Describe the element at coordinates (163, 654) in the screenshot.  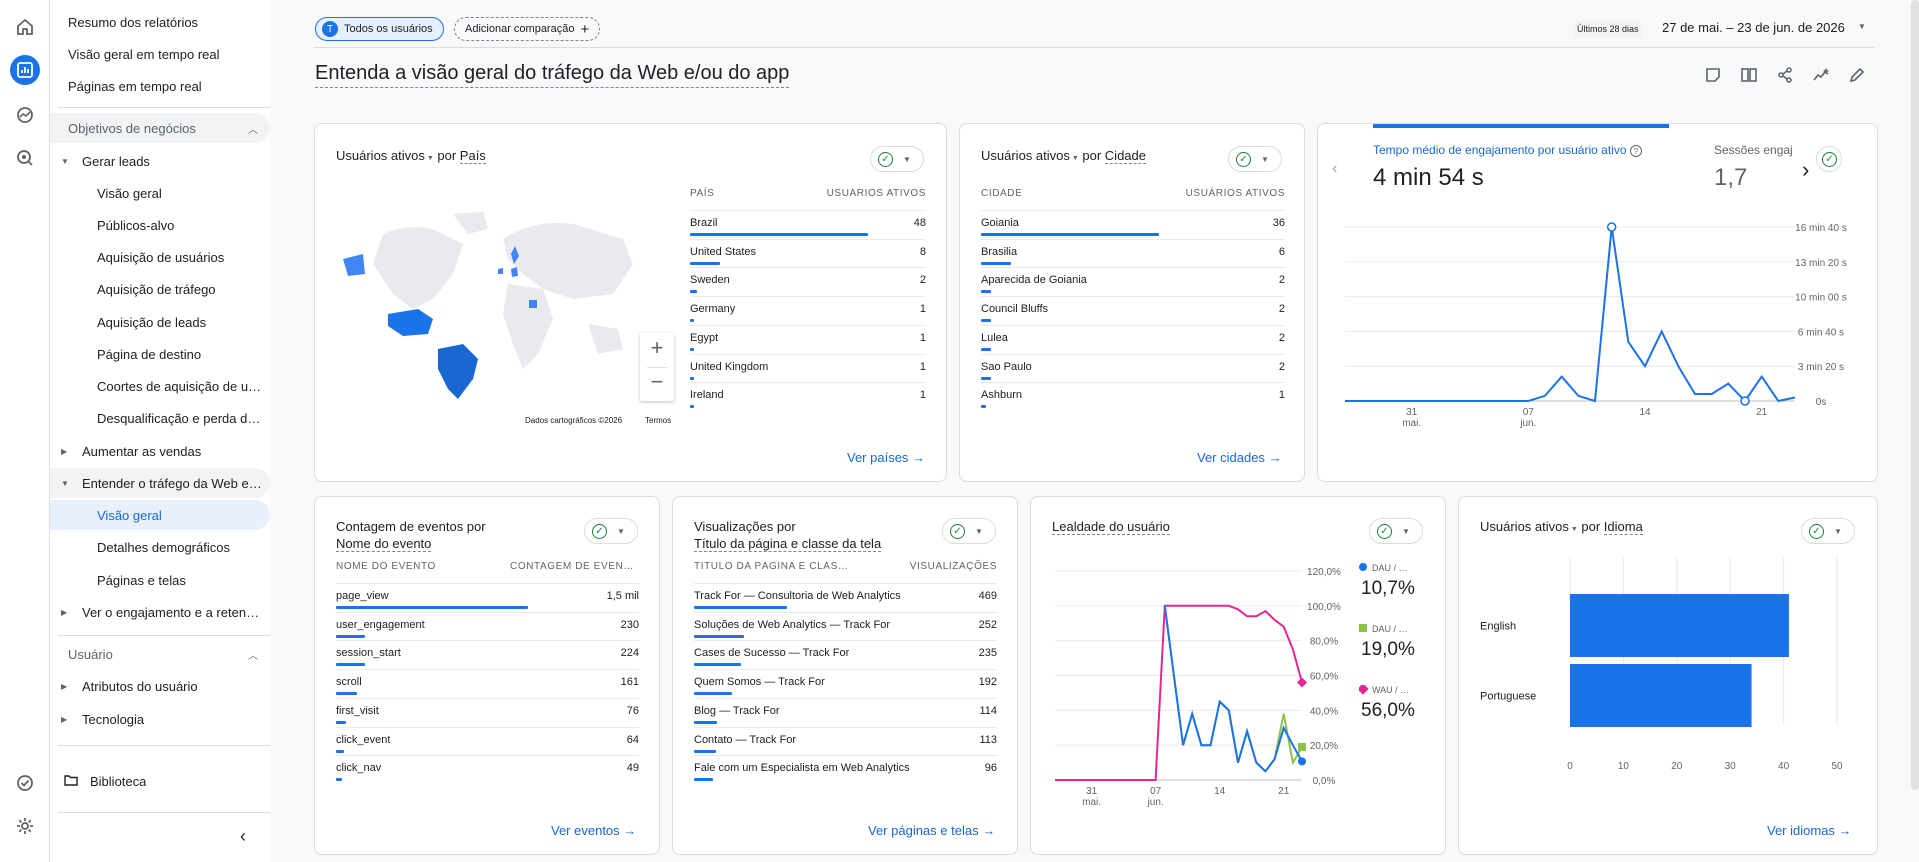
I see `nav-section-user: Usuário ︿` at that location.